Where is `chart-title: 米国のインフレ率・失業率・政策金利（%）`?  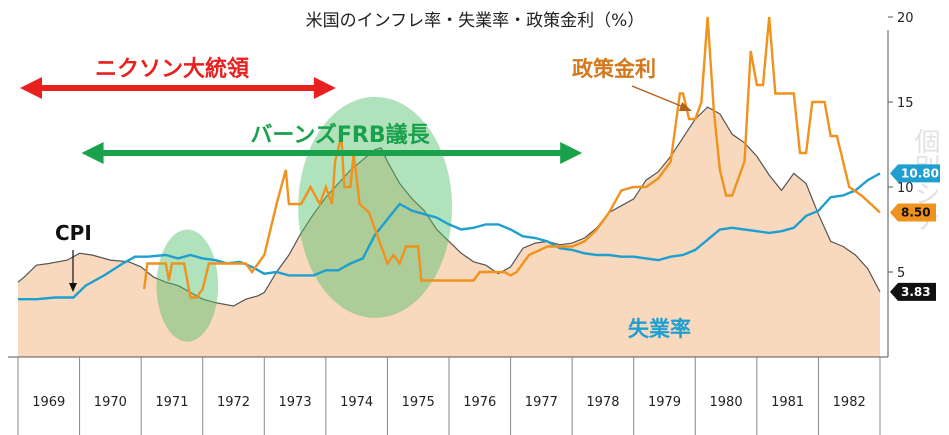 chart-title: 米国のインフレ率・失業率・政策金利（%） is located at coordinates (475, 21).